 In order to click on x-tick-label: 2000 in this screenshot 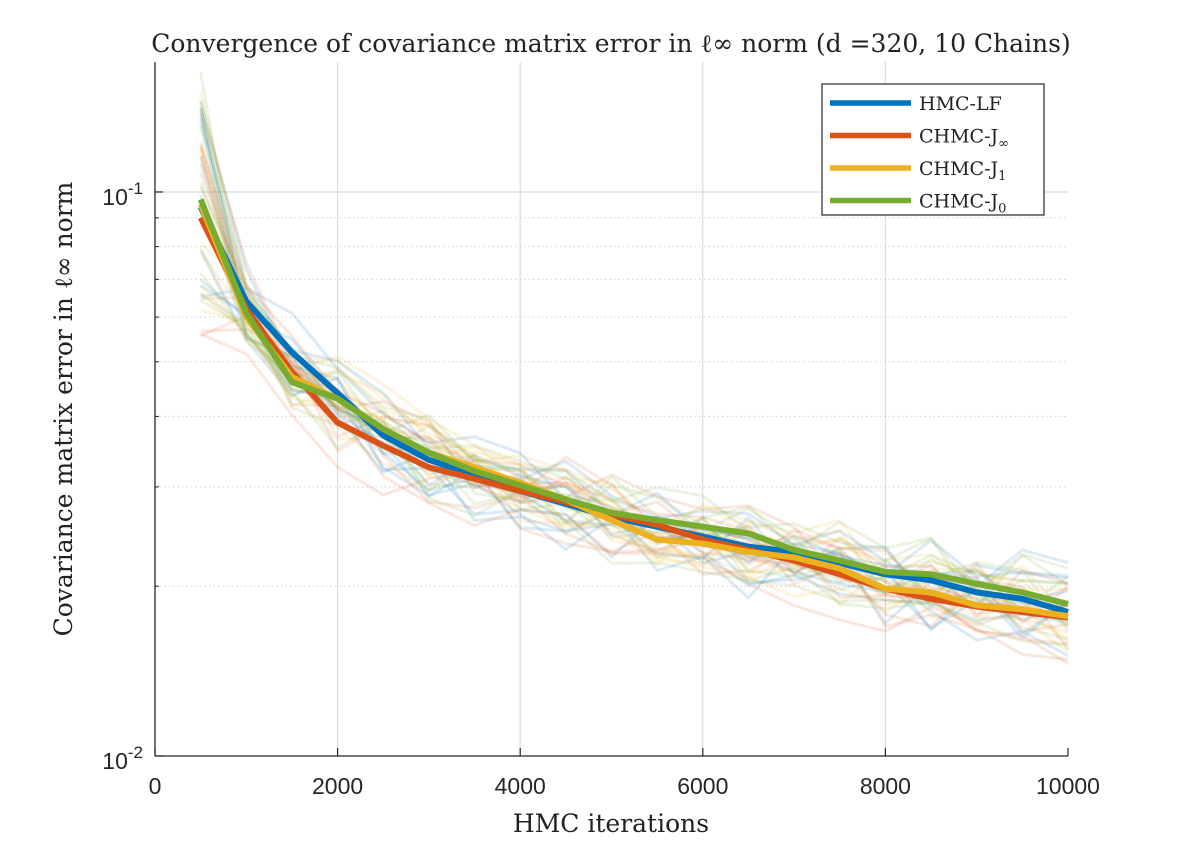, I will do `click(337, 786)`.